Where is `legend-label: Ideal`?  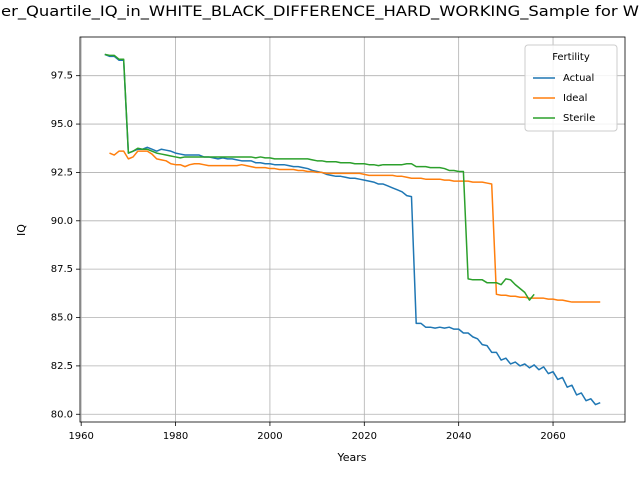
legend-label: Ideal is located at coordinates (575, 98).